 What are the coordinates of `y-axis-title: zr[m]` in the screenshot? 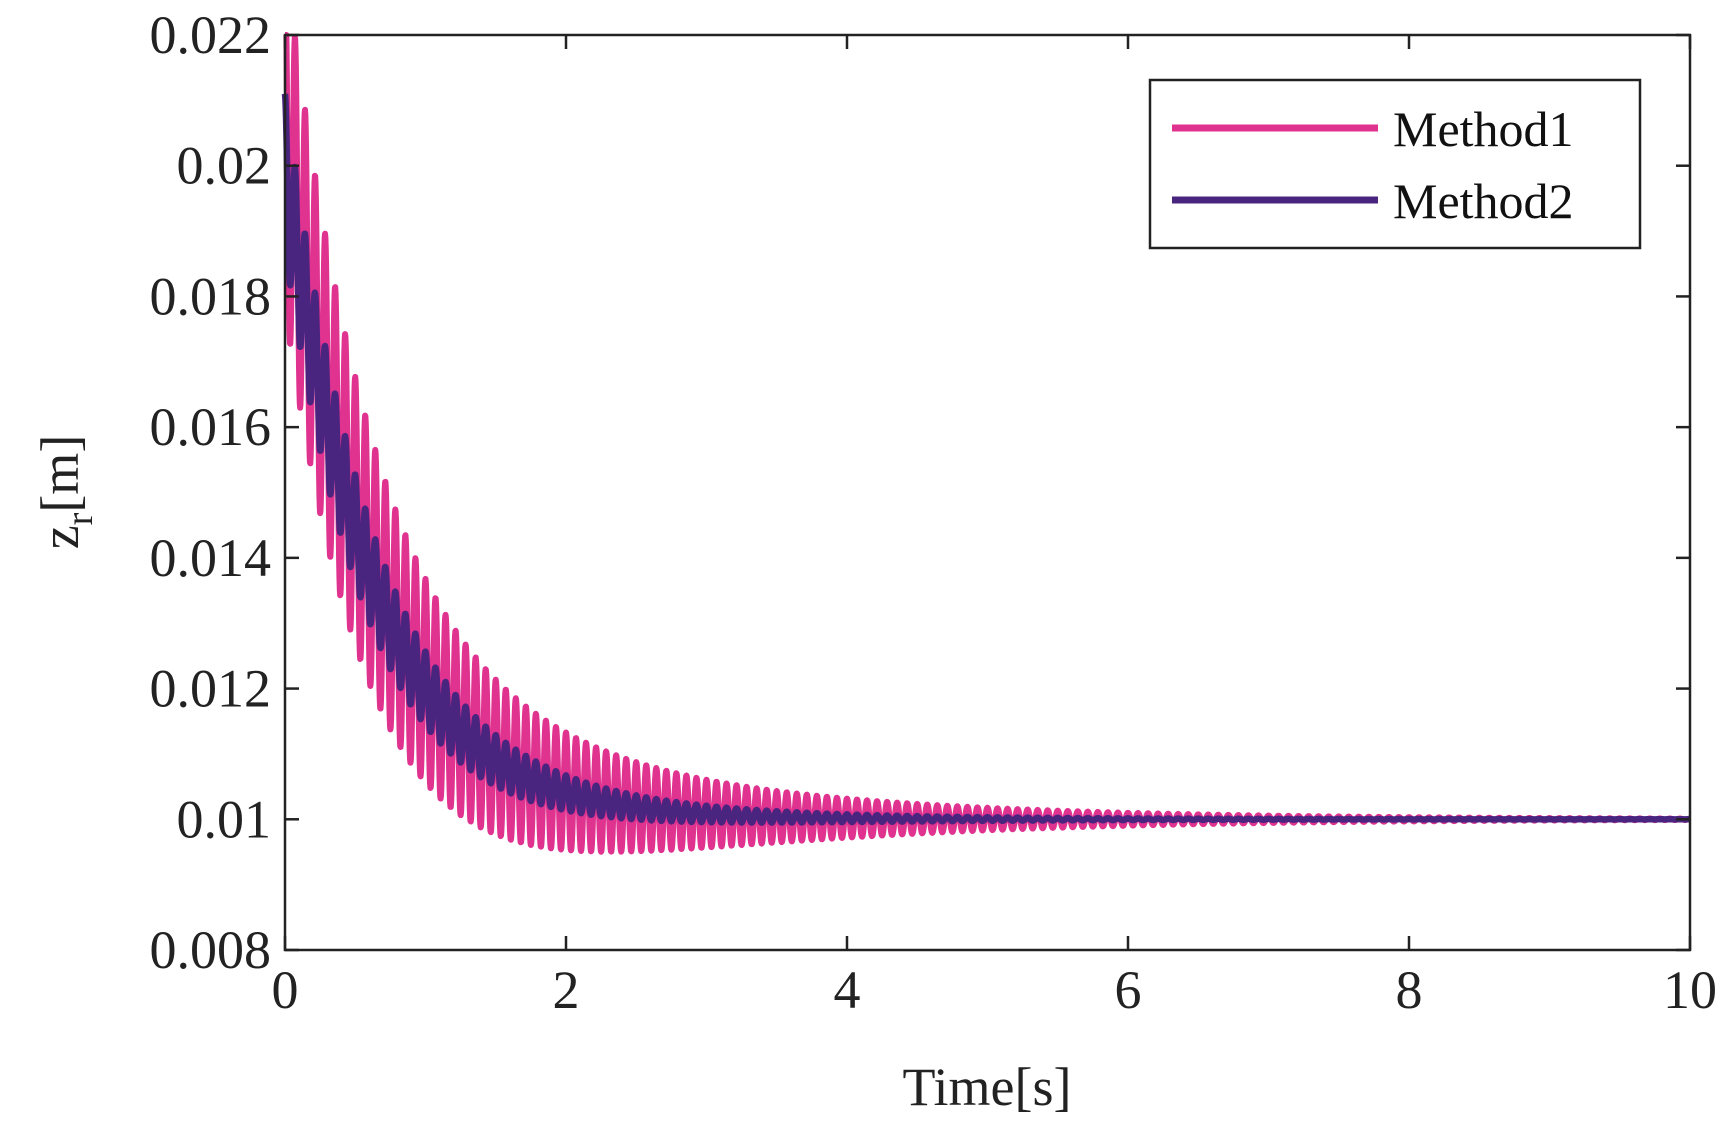 It's located at (65, 492).